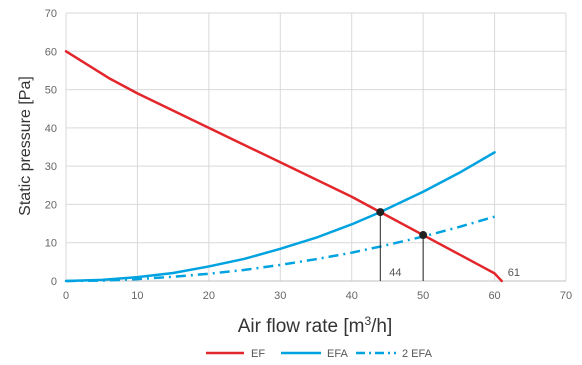  I want to click on x-tick-label: 60, so click(494, 296).